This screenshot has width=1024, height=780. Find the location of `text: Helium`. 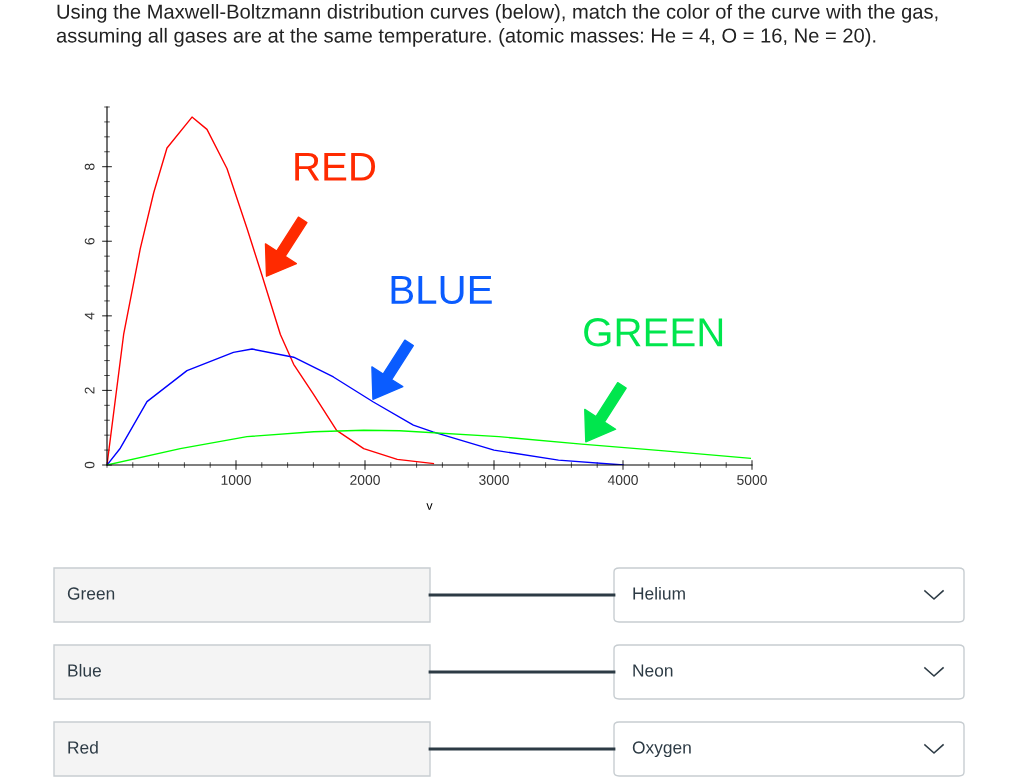

text: Helium is located at coordinates (659, 593).